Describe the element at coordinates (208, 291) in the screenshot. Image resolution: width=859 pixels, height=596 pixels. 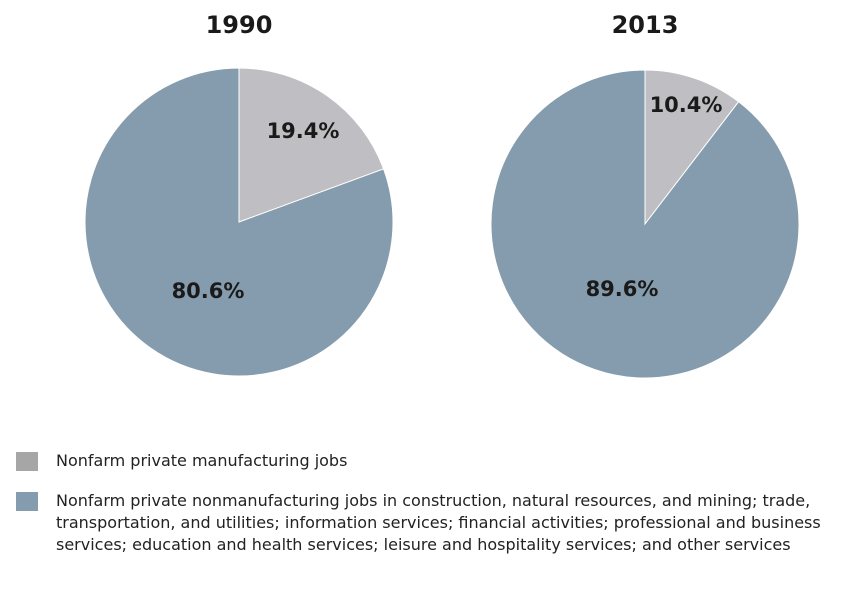
I see `slice-label-1990-1: 80.6%` at that location.